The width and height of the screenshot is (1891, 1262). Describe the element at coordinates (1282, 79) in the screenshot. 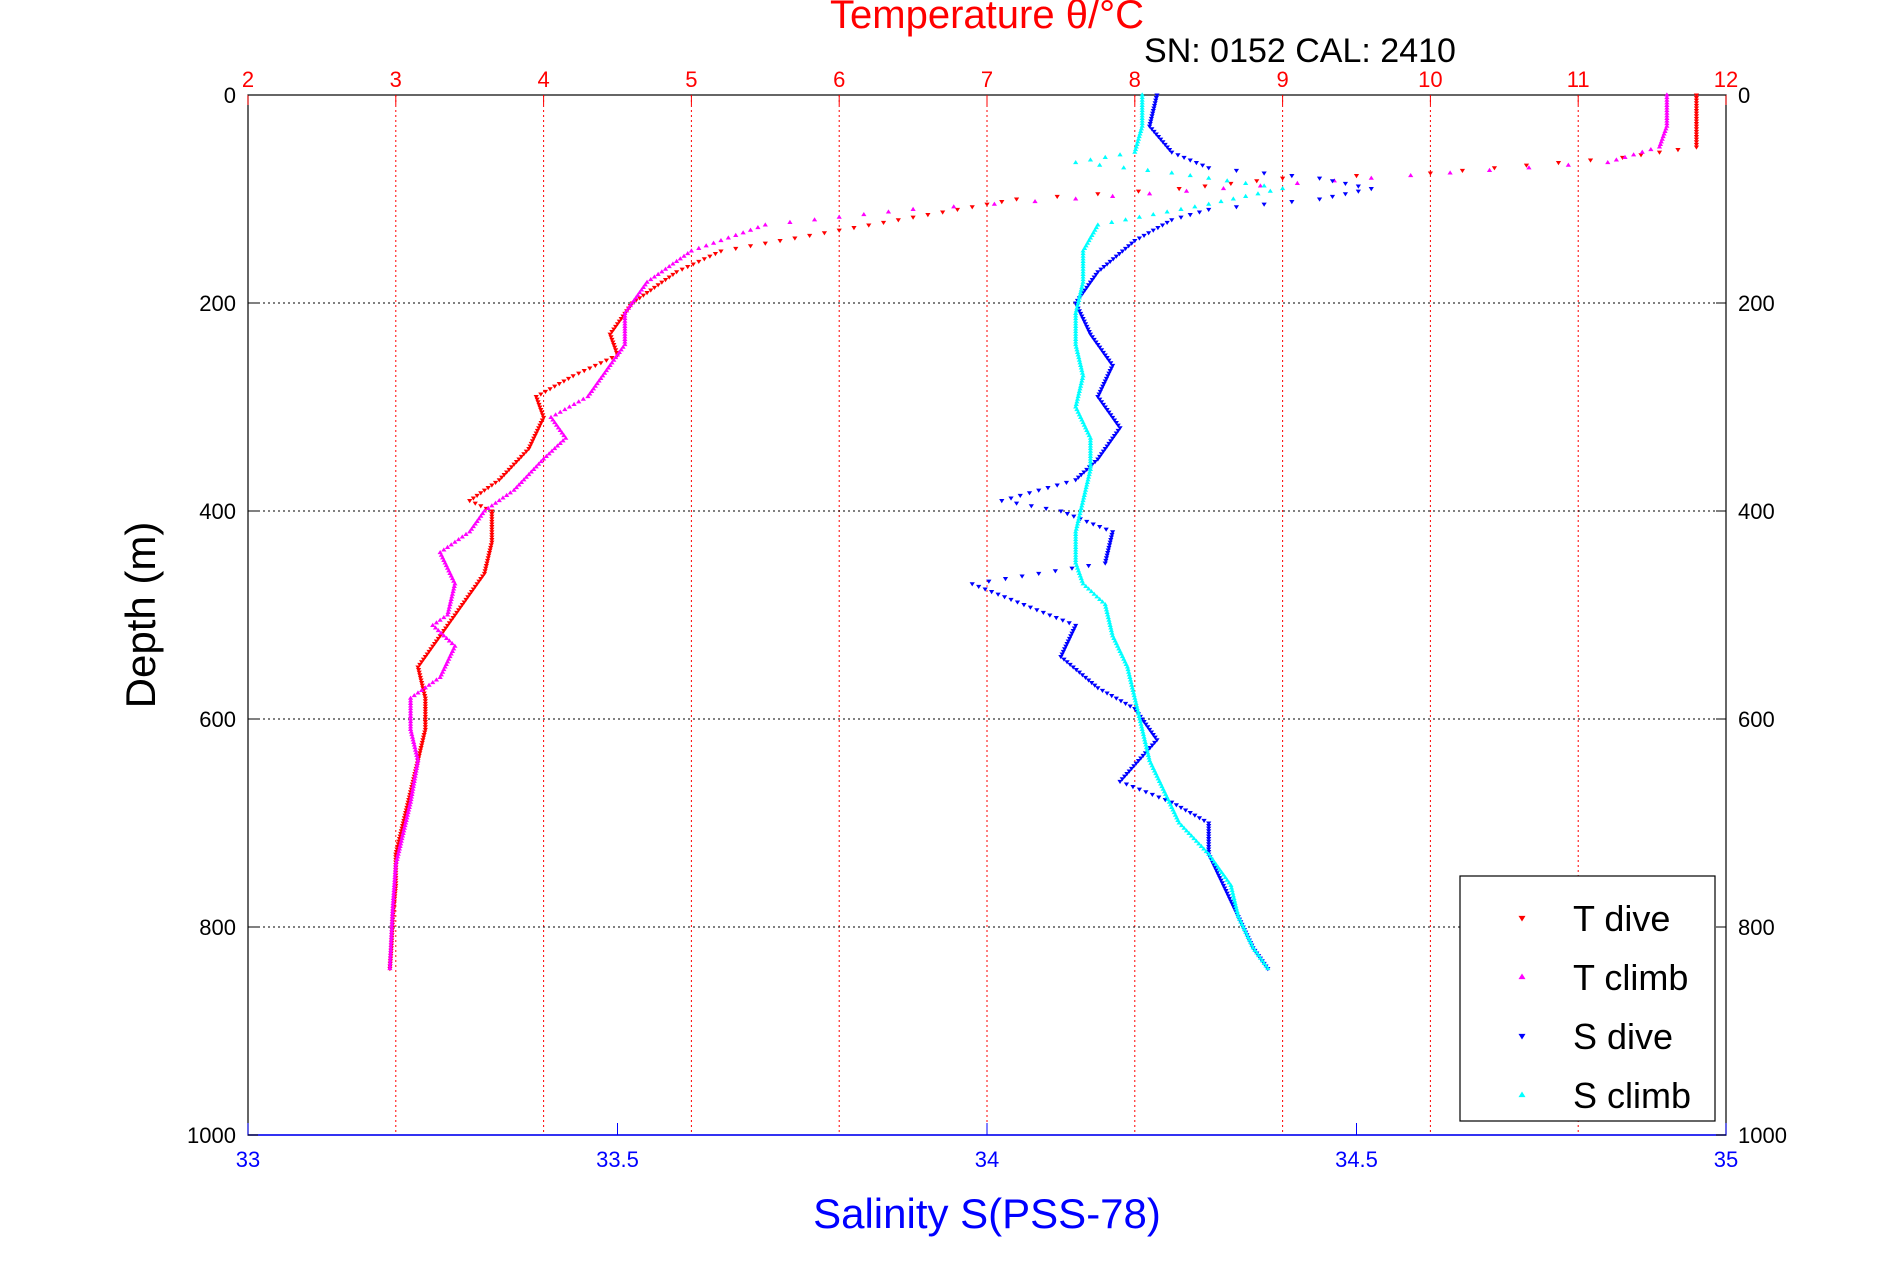

I see `top-axis-tick-label: 9` at that location.